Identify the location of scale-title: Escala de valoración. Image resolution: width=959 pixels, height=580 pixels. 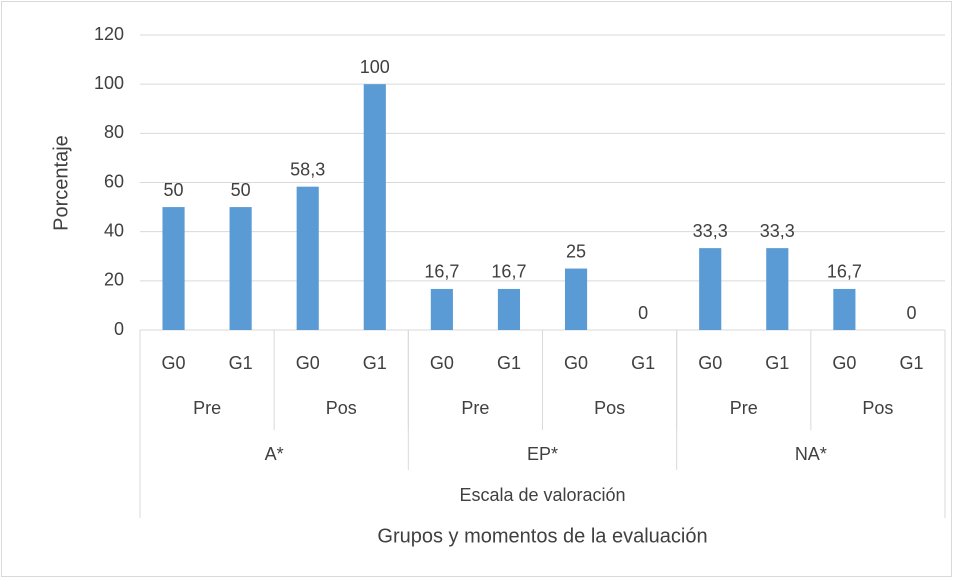
(542, 495).